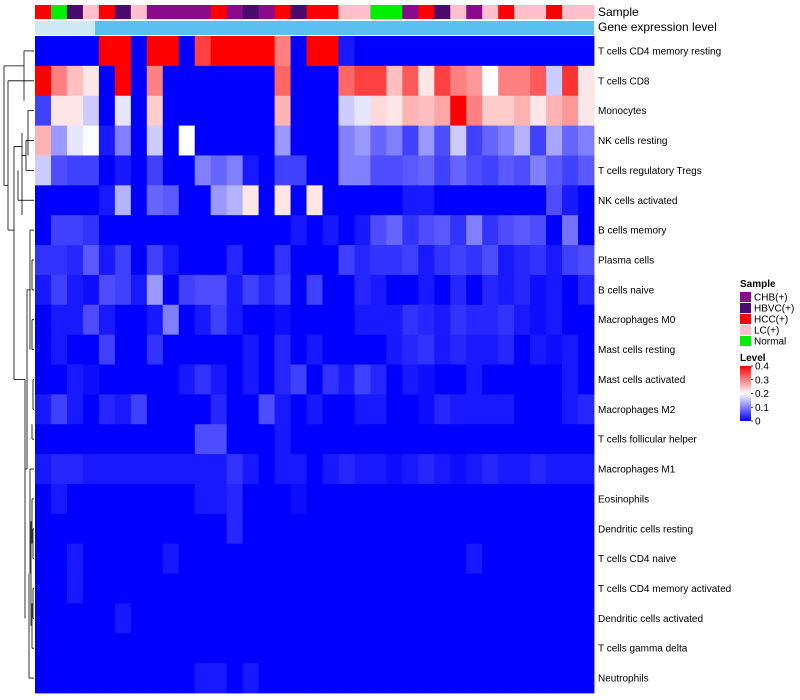 The image size is (800, 700). What do you see at coordinates (762, 380) in the screenshot?
I see `legend-level-tick-label: 0.3` at bounding box center [762, 380].